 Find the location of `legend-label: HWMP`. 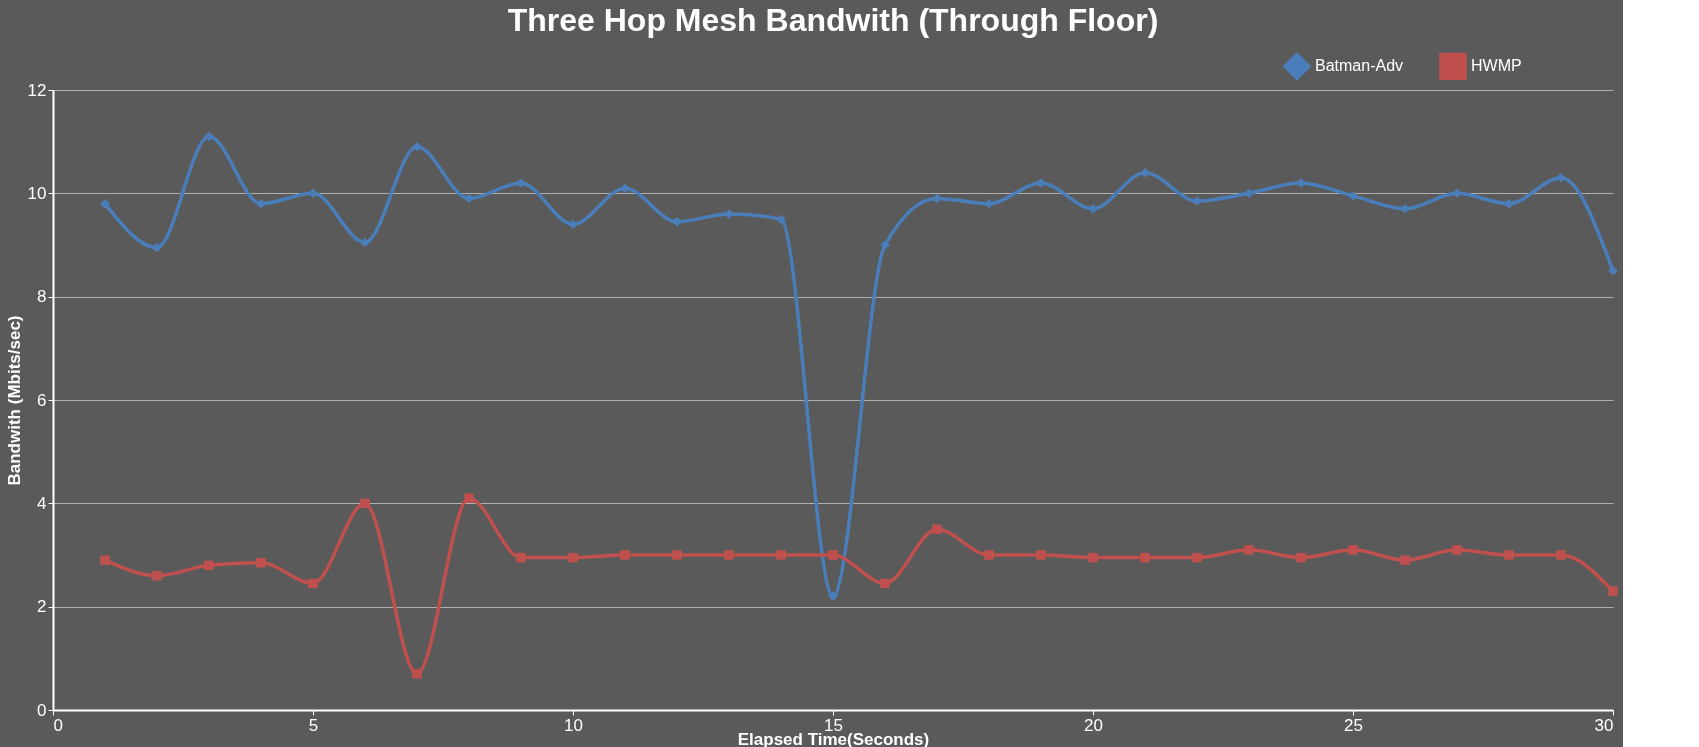

legend-label: HWMP is located at coordinates (1496, 66).